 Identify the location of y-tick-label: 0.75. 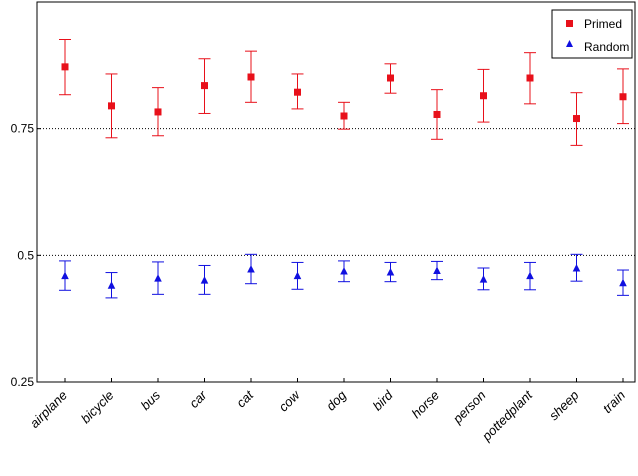
(23, 129).